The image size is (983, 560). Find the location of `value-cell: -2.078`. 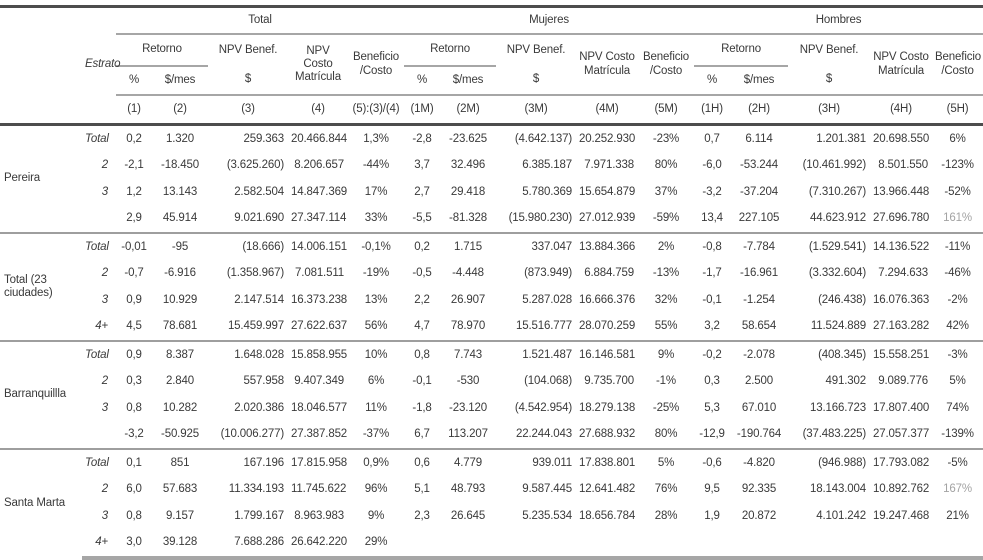

value-cell: -2.078 is located at coordinates (759, 354).